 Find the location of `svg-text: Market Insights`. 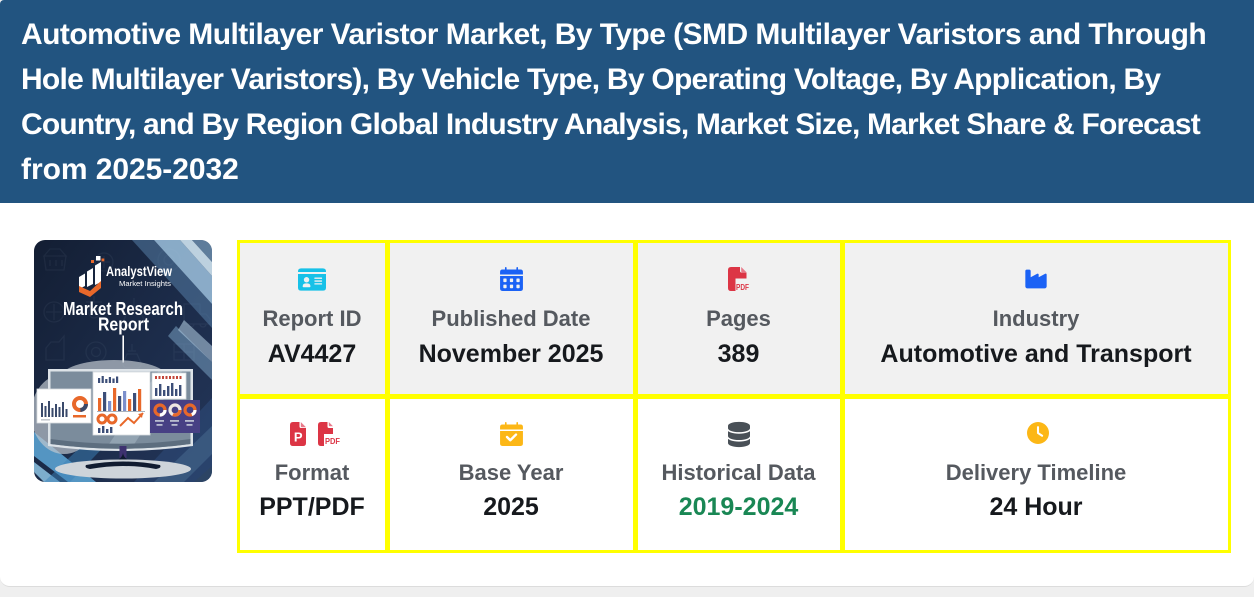

svg-text: Market Insights is located at coordinates (145, 283).